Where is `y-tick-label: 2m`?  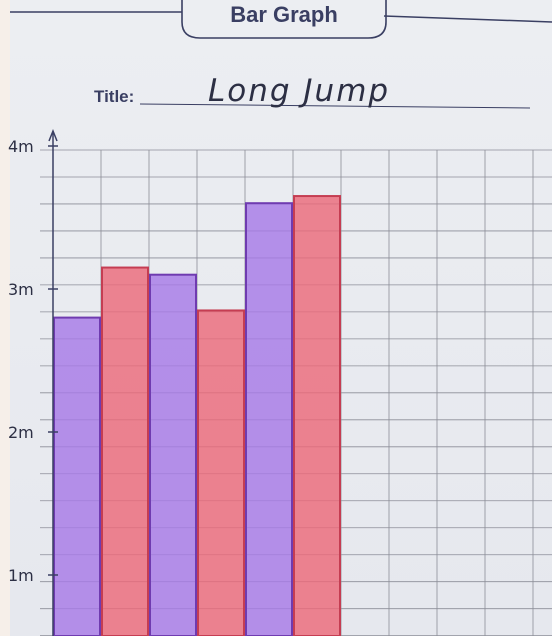 y-tick-label: 2m is located at coordinates (21, 432).